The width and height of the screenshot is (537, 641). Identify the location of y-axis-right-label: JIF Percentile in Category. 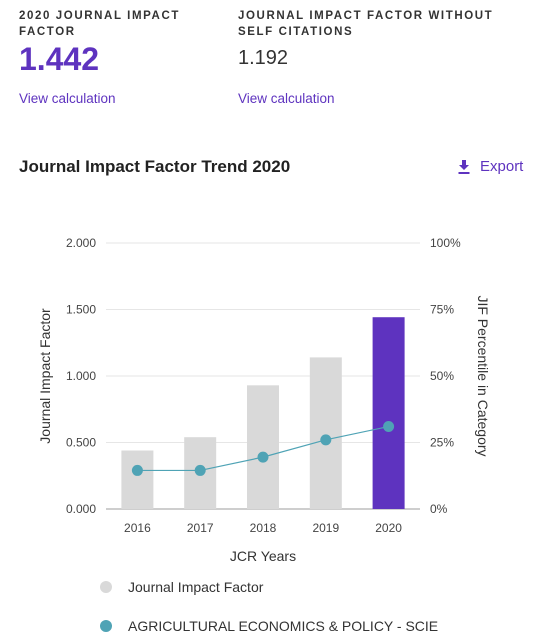
(483, 375).